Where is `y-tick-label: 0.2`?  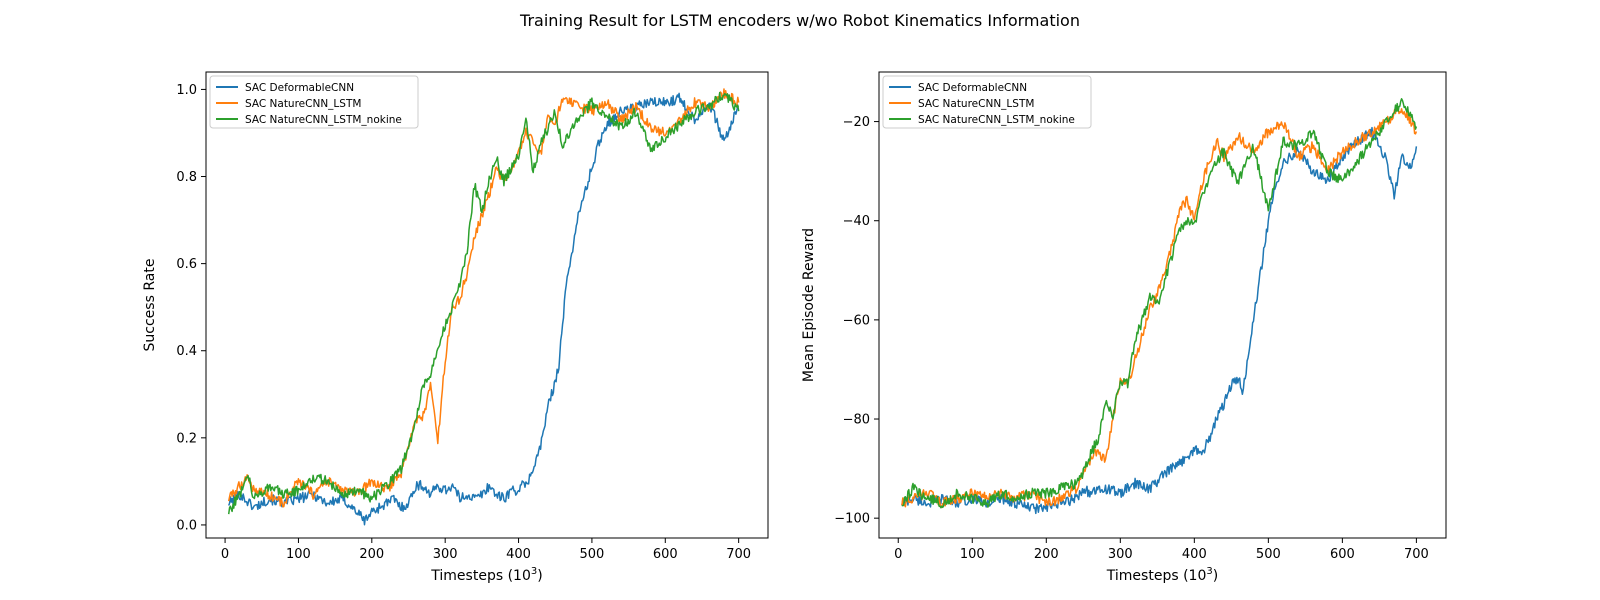
y-tick-label: 0.2 is located at coordinates (186, 438).